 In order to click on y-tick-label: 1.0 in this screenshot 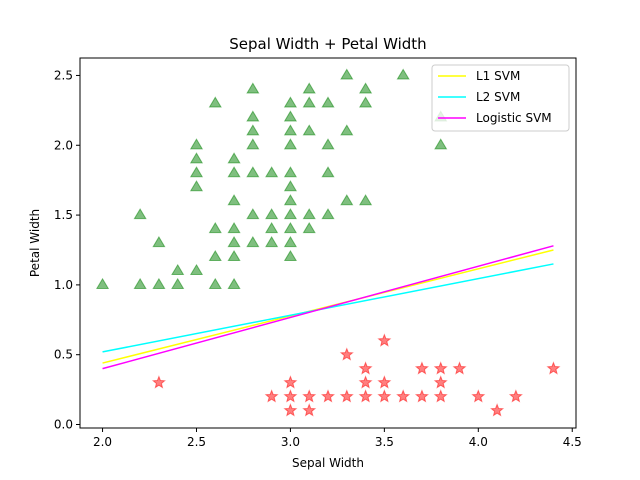, I will do `click(63, 285)`.